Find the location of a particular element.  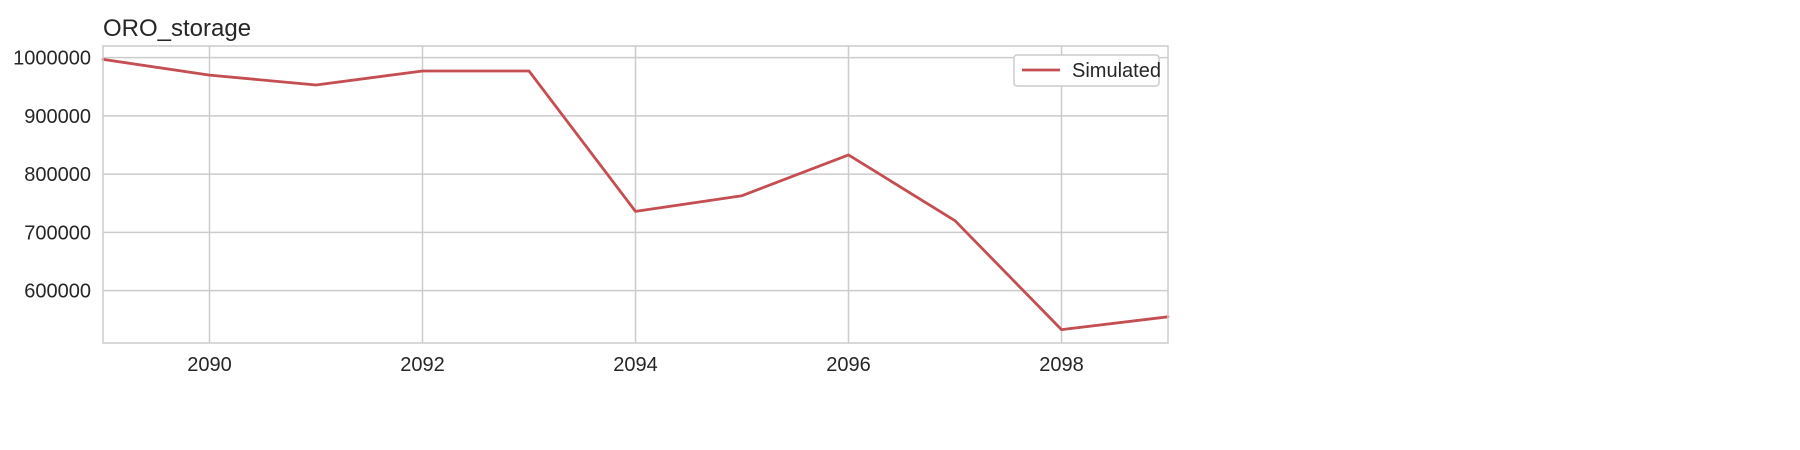

y-tick-label: 700000 is located at coordinates (57, 233).